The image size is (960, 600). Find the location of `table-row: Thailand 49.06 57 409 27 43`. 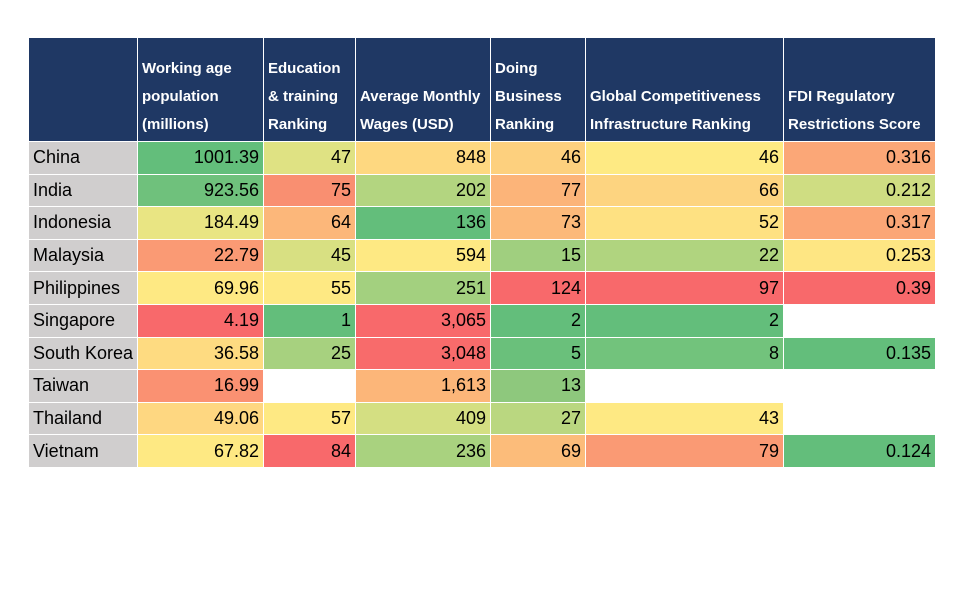

table-row: Thailand 49.06 57 409 27 43 is located at coordinates (482, 418).